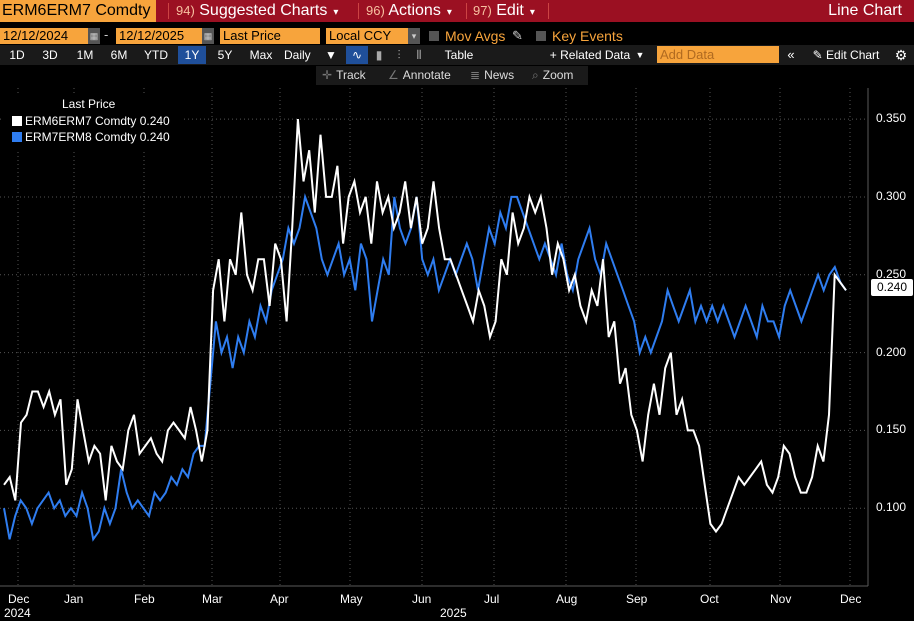 This screenshot has height=621, width=914. Describe the element at coordinates (475, 36) in the screenshot. I see `mov-avgs-label: Mov Avgs` at that location.